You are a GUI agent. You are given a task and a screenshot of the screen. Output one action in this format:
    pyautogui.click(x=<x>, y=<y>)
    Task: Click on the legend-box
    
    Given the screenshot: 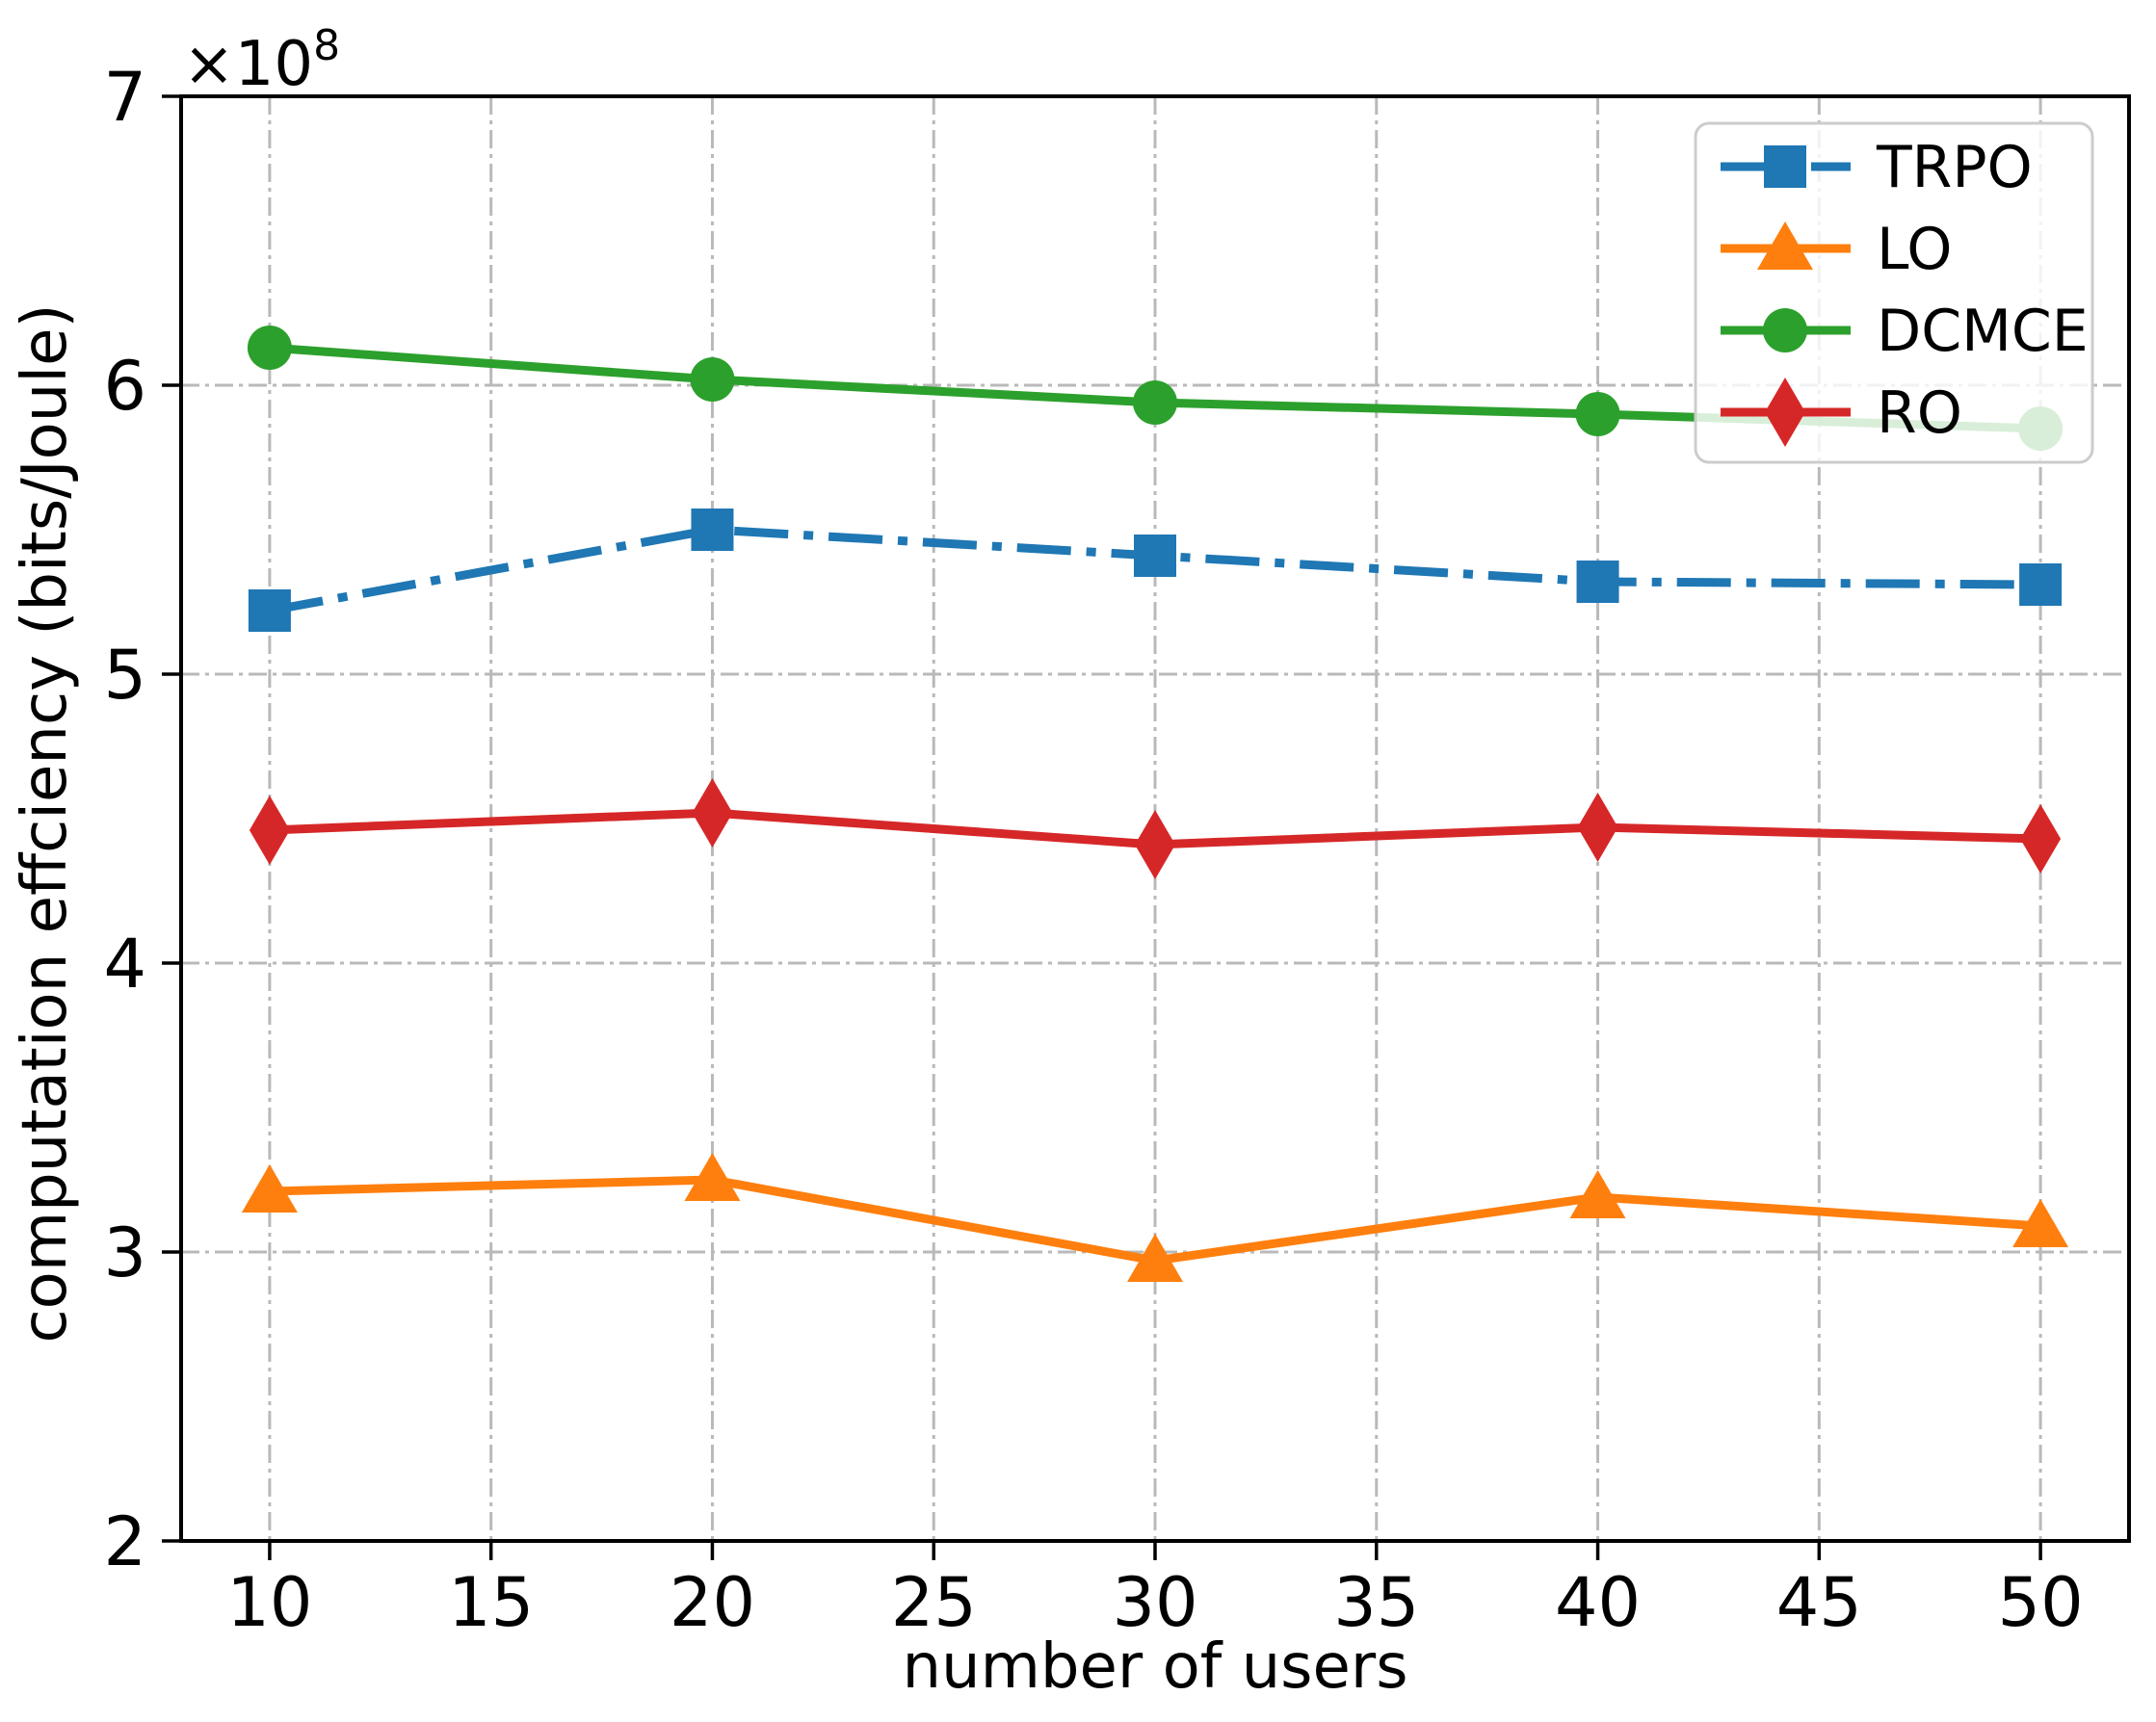 What is the action you would take?
    pyautogui.click(x=1894, y=292)
    